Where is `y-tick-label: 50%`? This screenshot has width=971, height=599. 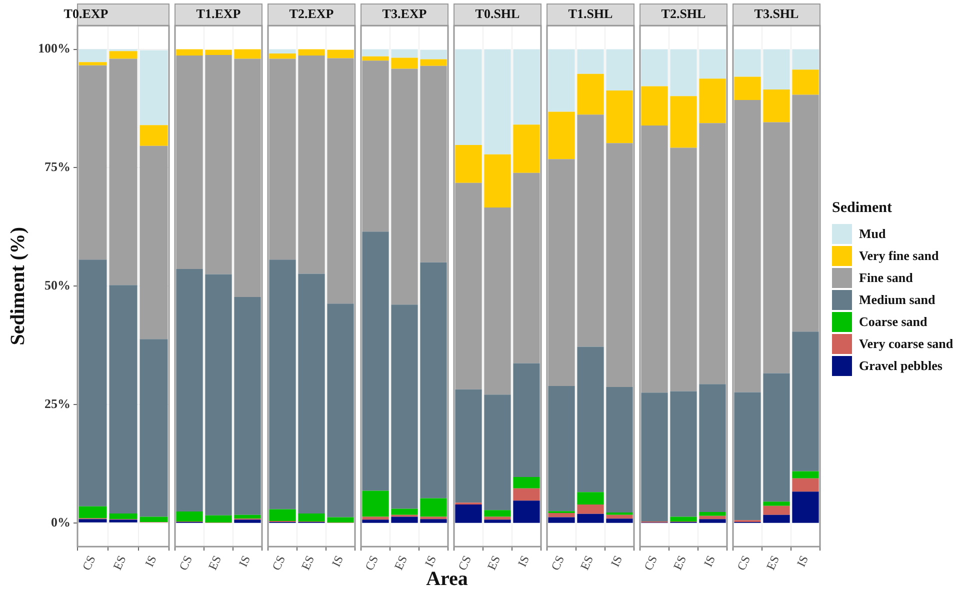
y-tick-label: 50% is located at coordinates (57, 284).